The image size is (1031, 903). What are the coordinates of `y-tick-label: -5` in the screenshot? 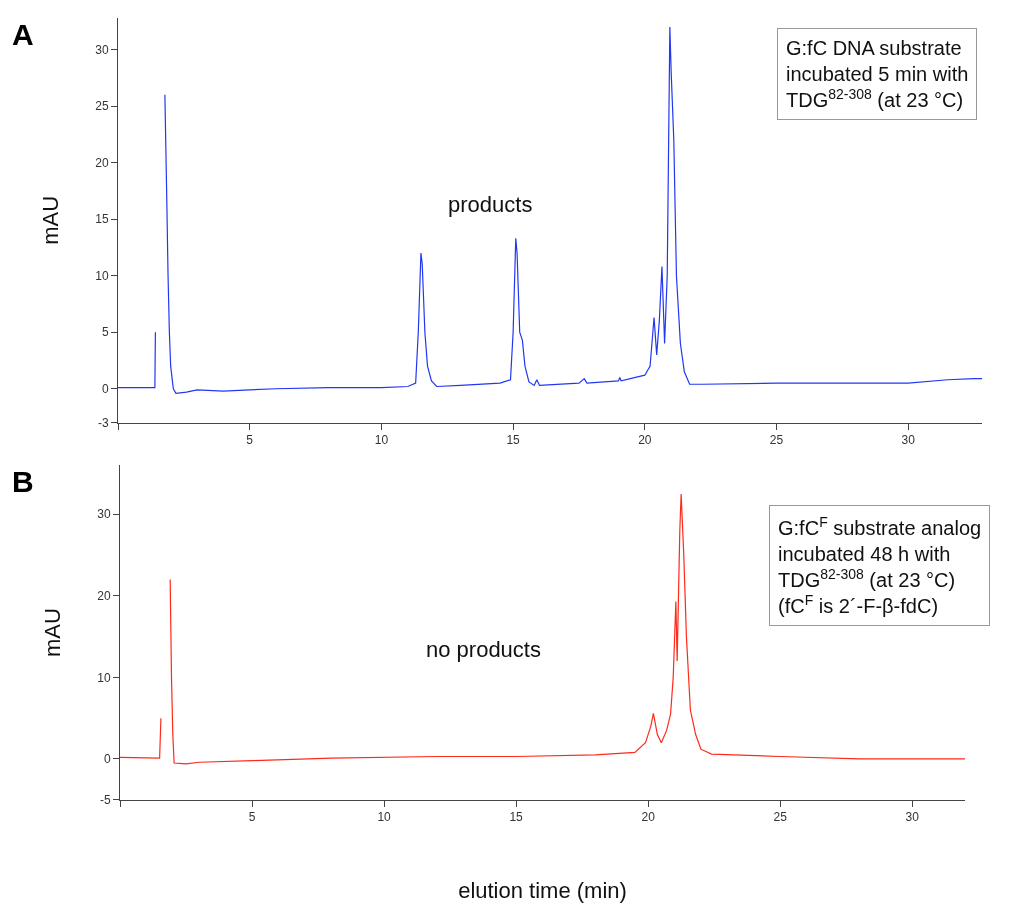 It's located at (105, 799).